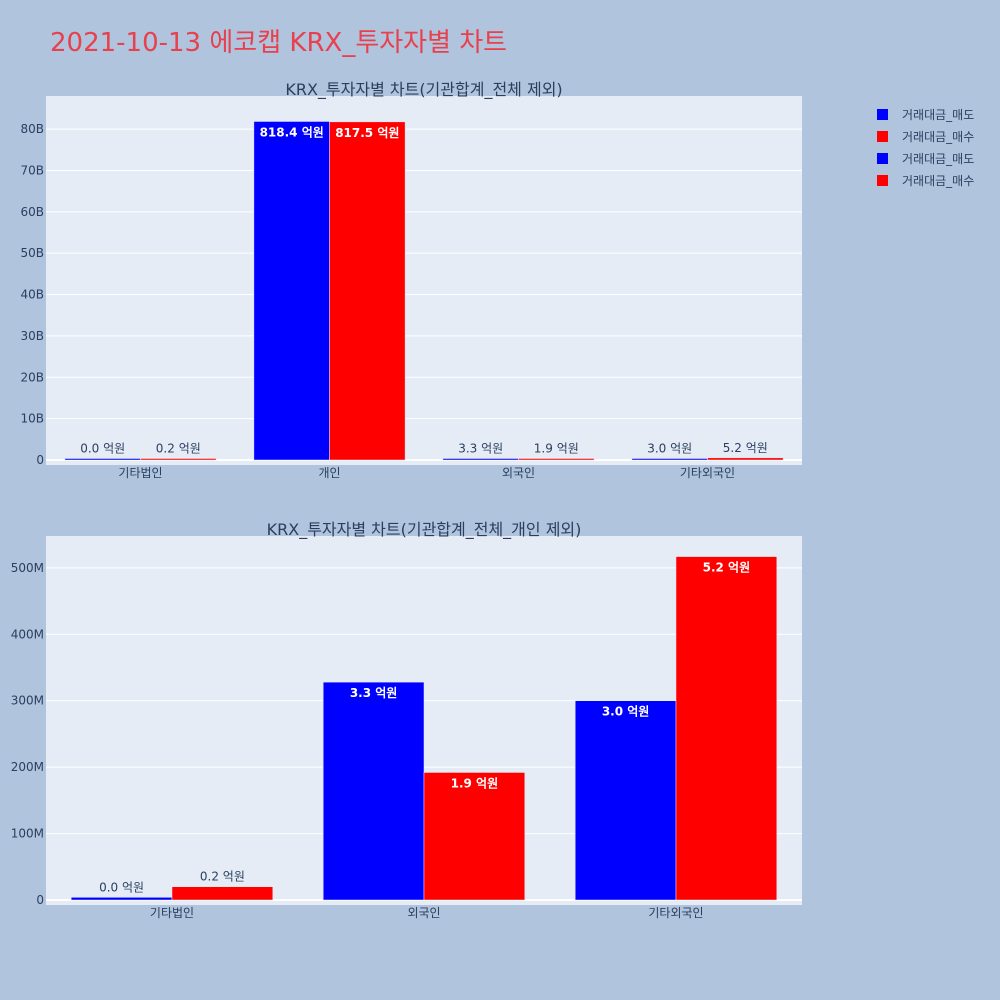 This screenshot has height=1000, width=1000. What do you see at coordinates (32, 170) in the screenshot?
I see `y-tick-label: 70B` at bounding box center [32, 170].